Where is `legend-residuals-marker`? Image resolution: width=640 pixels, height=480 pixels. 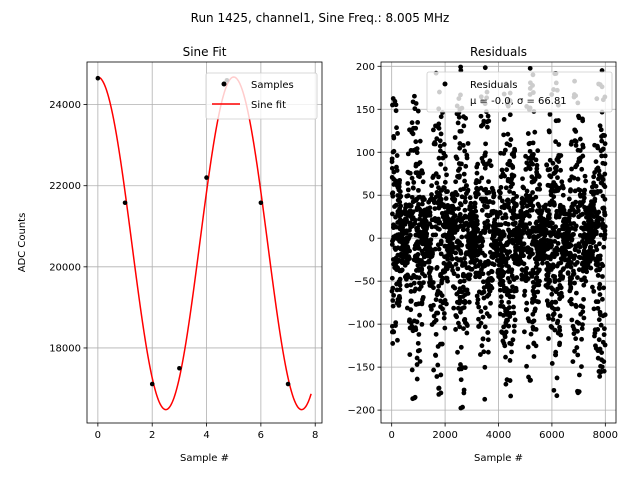 legend-residuals-marker is located at coordinates (445, 84).